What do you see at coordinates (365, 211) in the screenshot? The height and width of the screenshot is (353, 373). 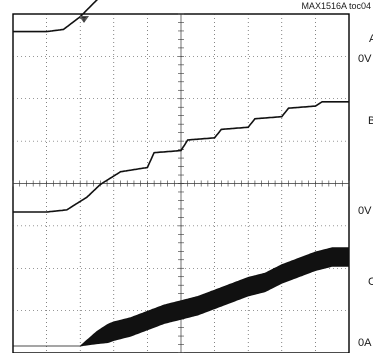 I see `channel-b-ground: 0V` at bounding box center [365, 211].